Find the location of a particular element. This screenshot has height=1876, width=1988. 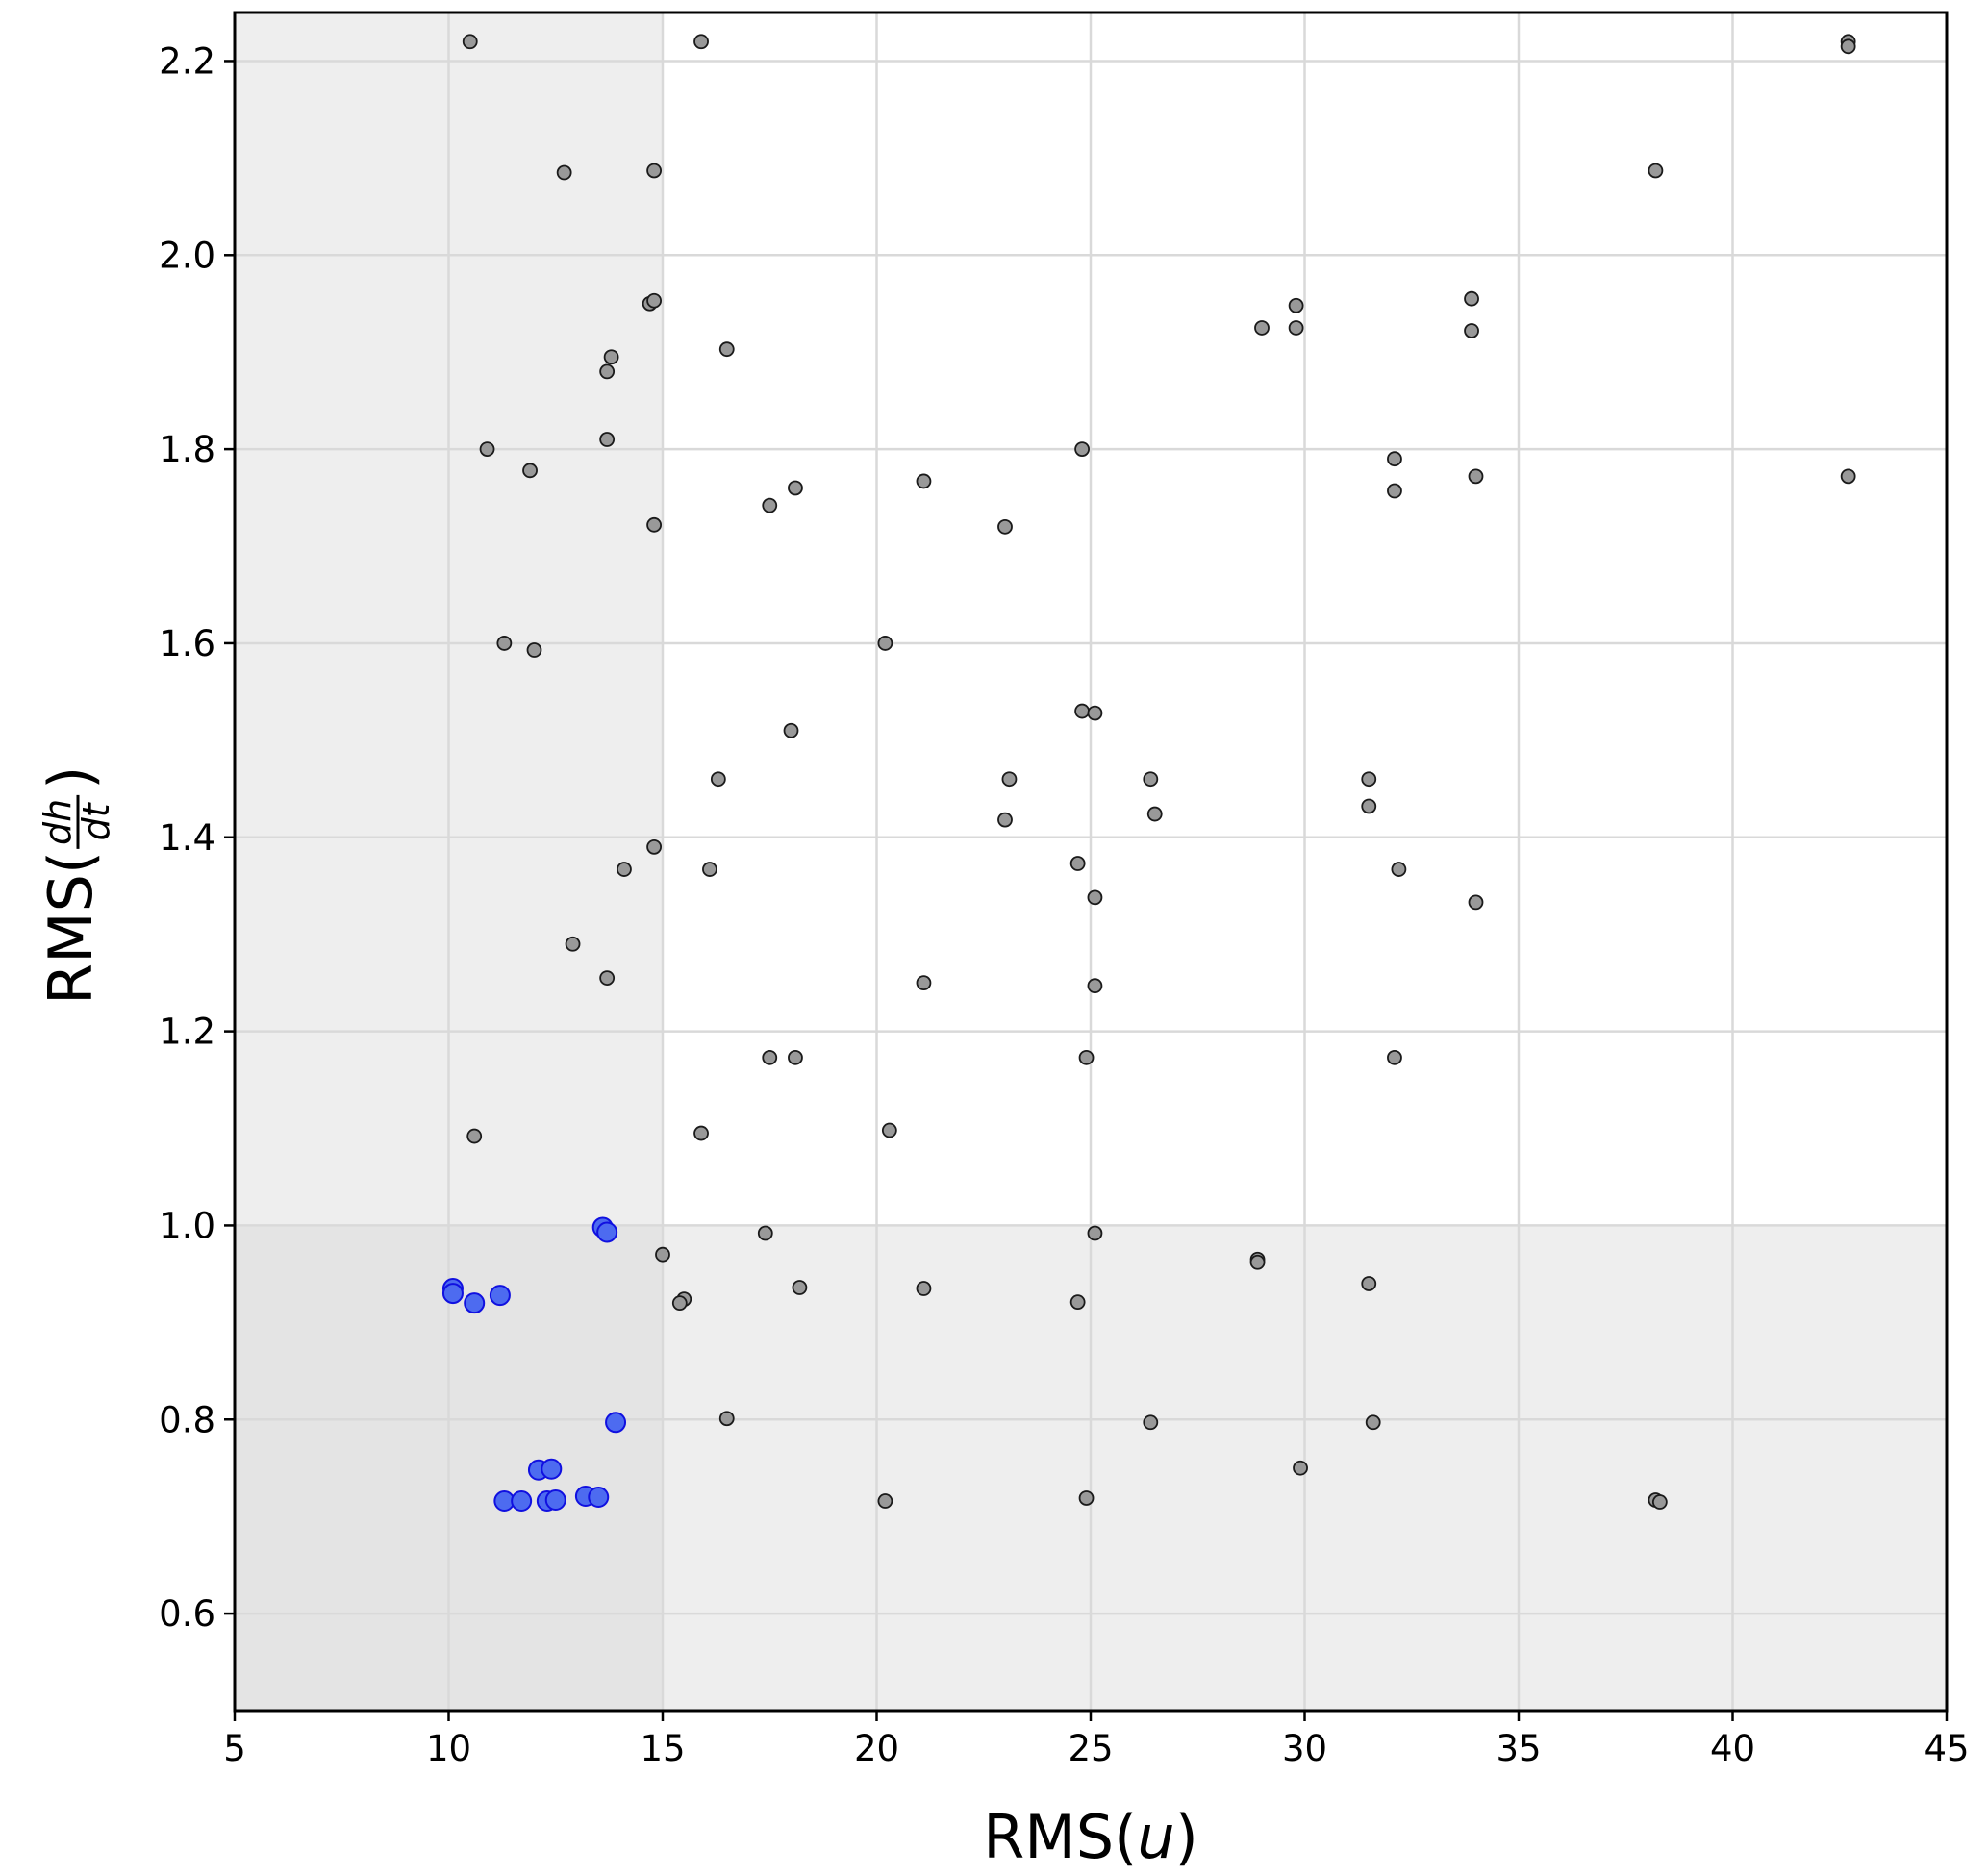

x-tick-label: 10 is located at coordinates (448, 1748).